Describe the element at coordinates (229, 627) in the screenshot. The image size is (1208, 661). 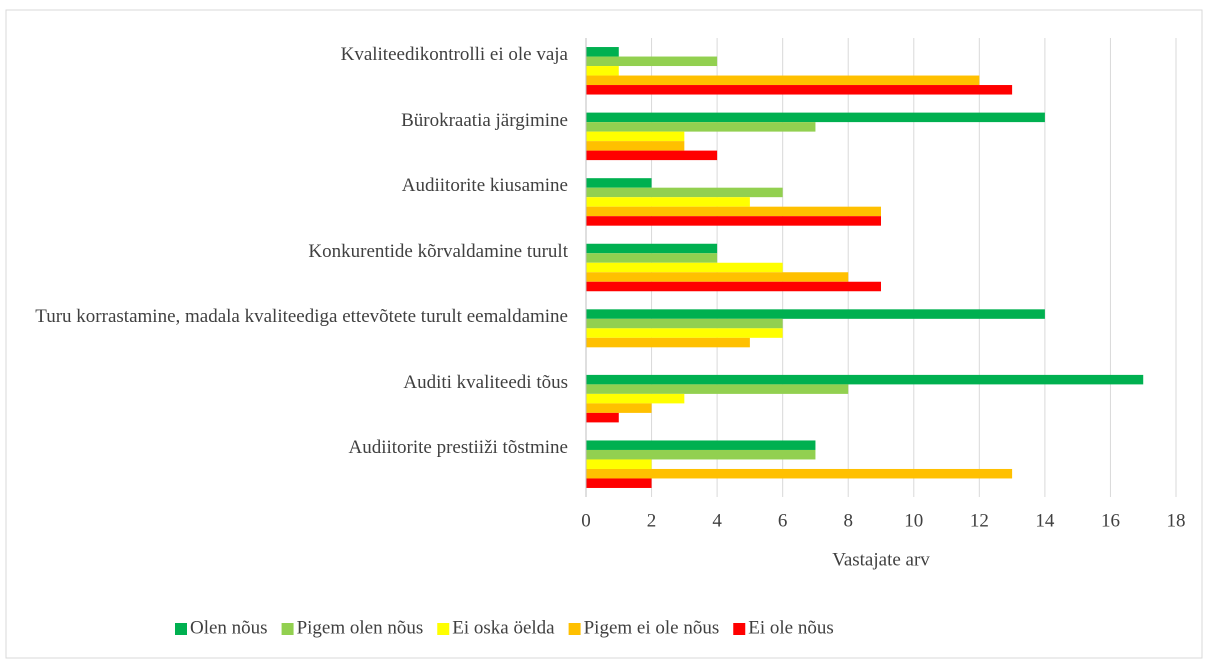
I see `legend-label: Olen nõus` at that location.